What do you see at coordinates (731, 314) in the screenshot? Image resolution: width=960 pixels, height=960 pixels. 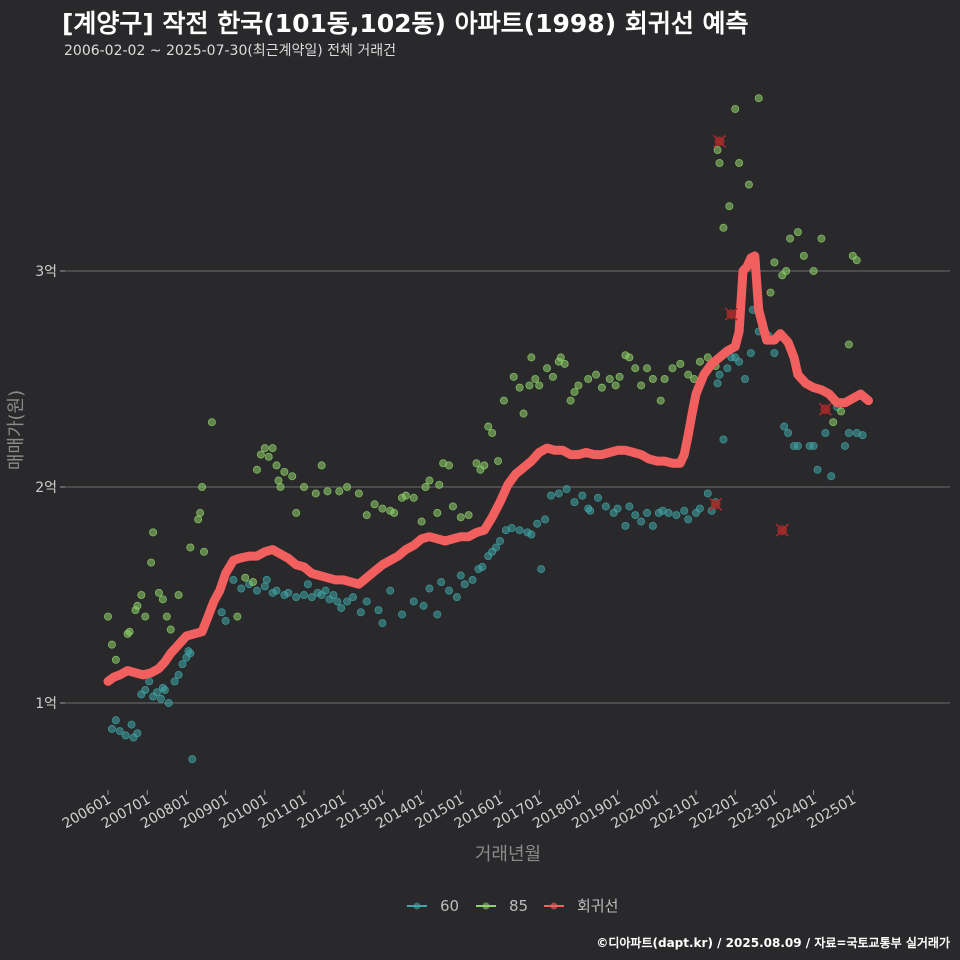 I see `outlier-marker` at bounding box center [731, 314].